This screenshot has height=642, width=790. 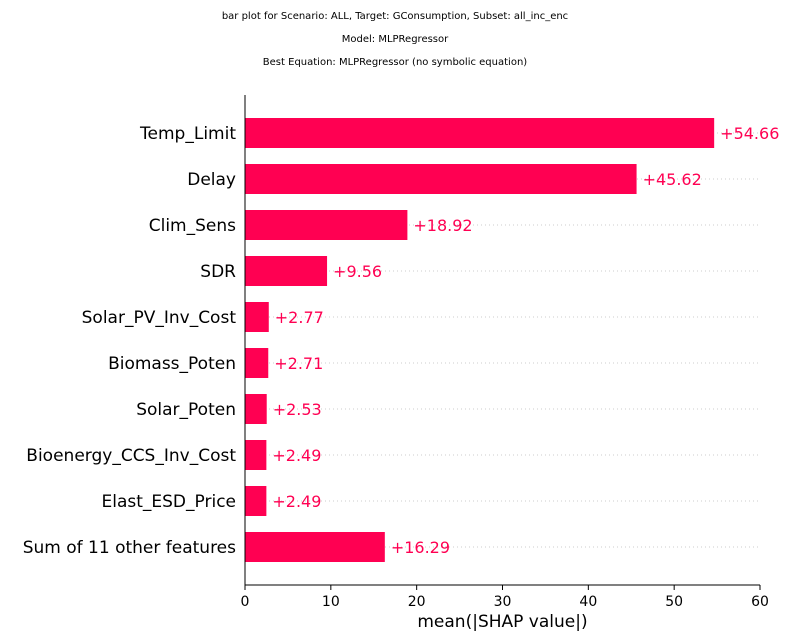 I want to click on value-label: +54.66, so click(x=749, y=133).